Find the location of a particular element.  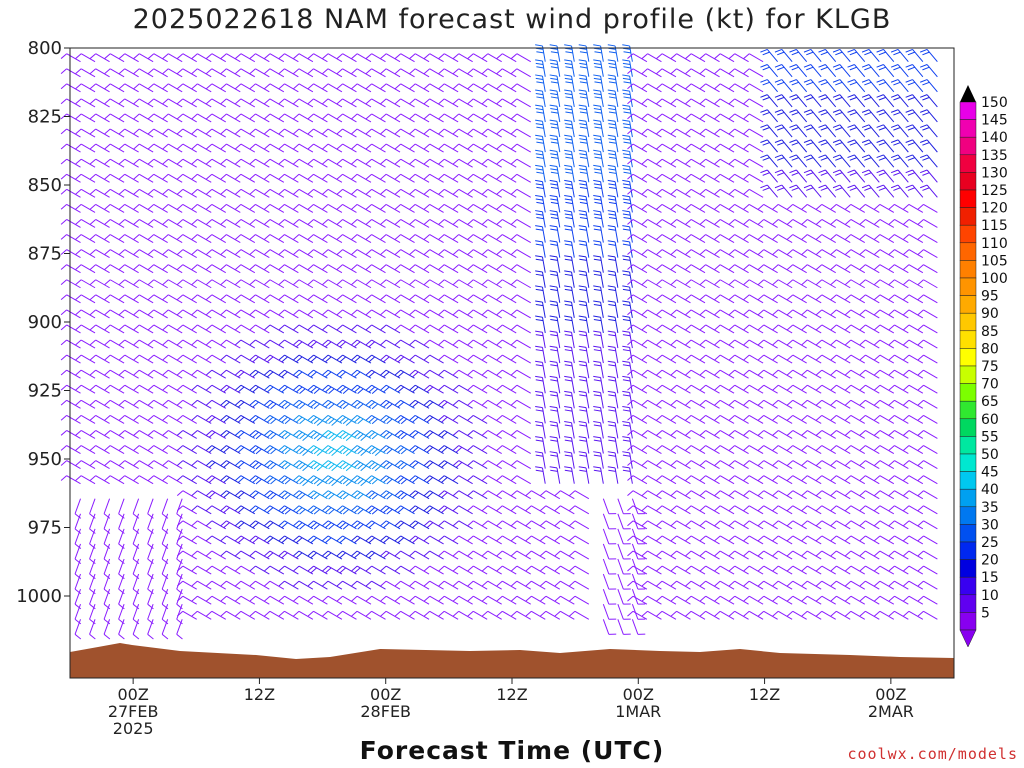

colorbar-swatch is located at coordinates (968, 568).